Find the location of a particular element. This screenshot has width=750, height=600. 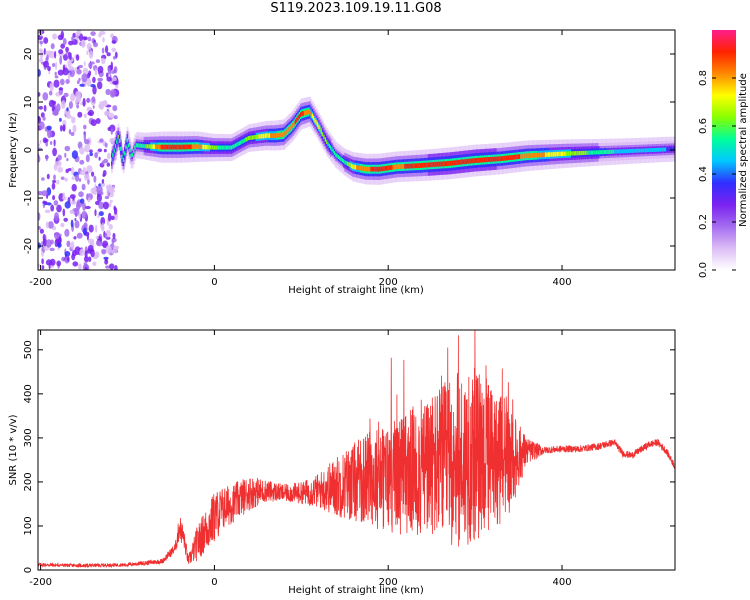

y-tick-label: 500 is located at coordinates (28, 349).